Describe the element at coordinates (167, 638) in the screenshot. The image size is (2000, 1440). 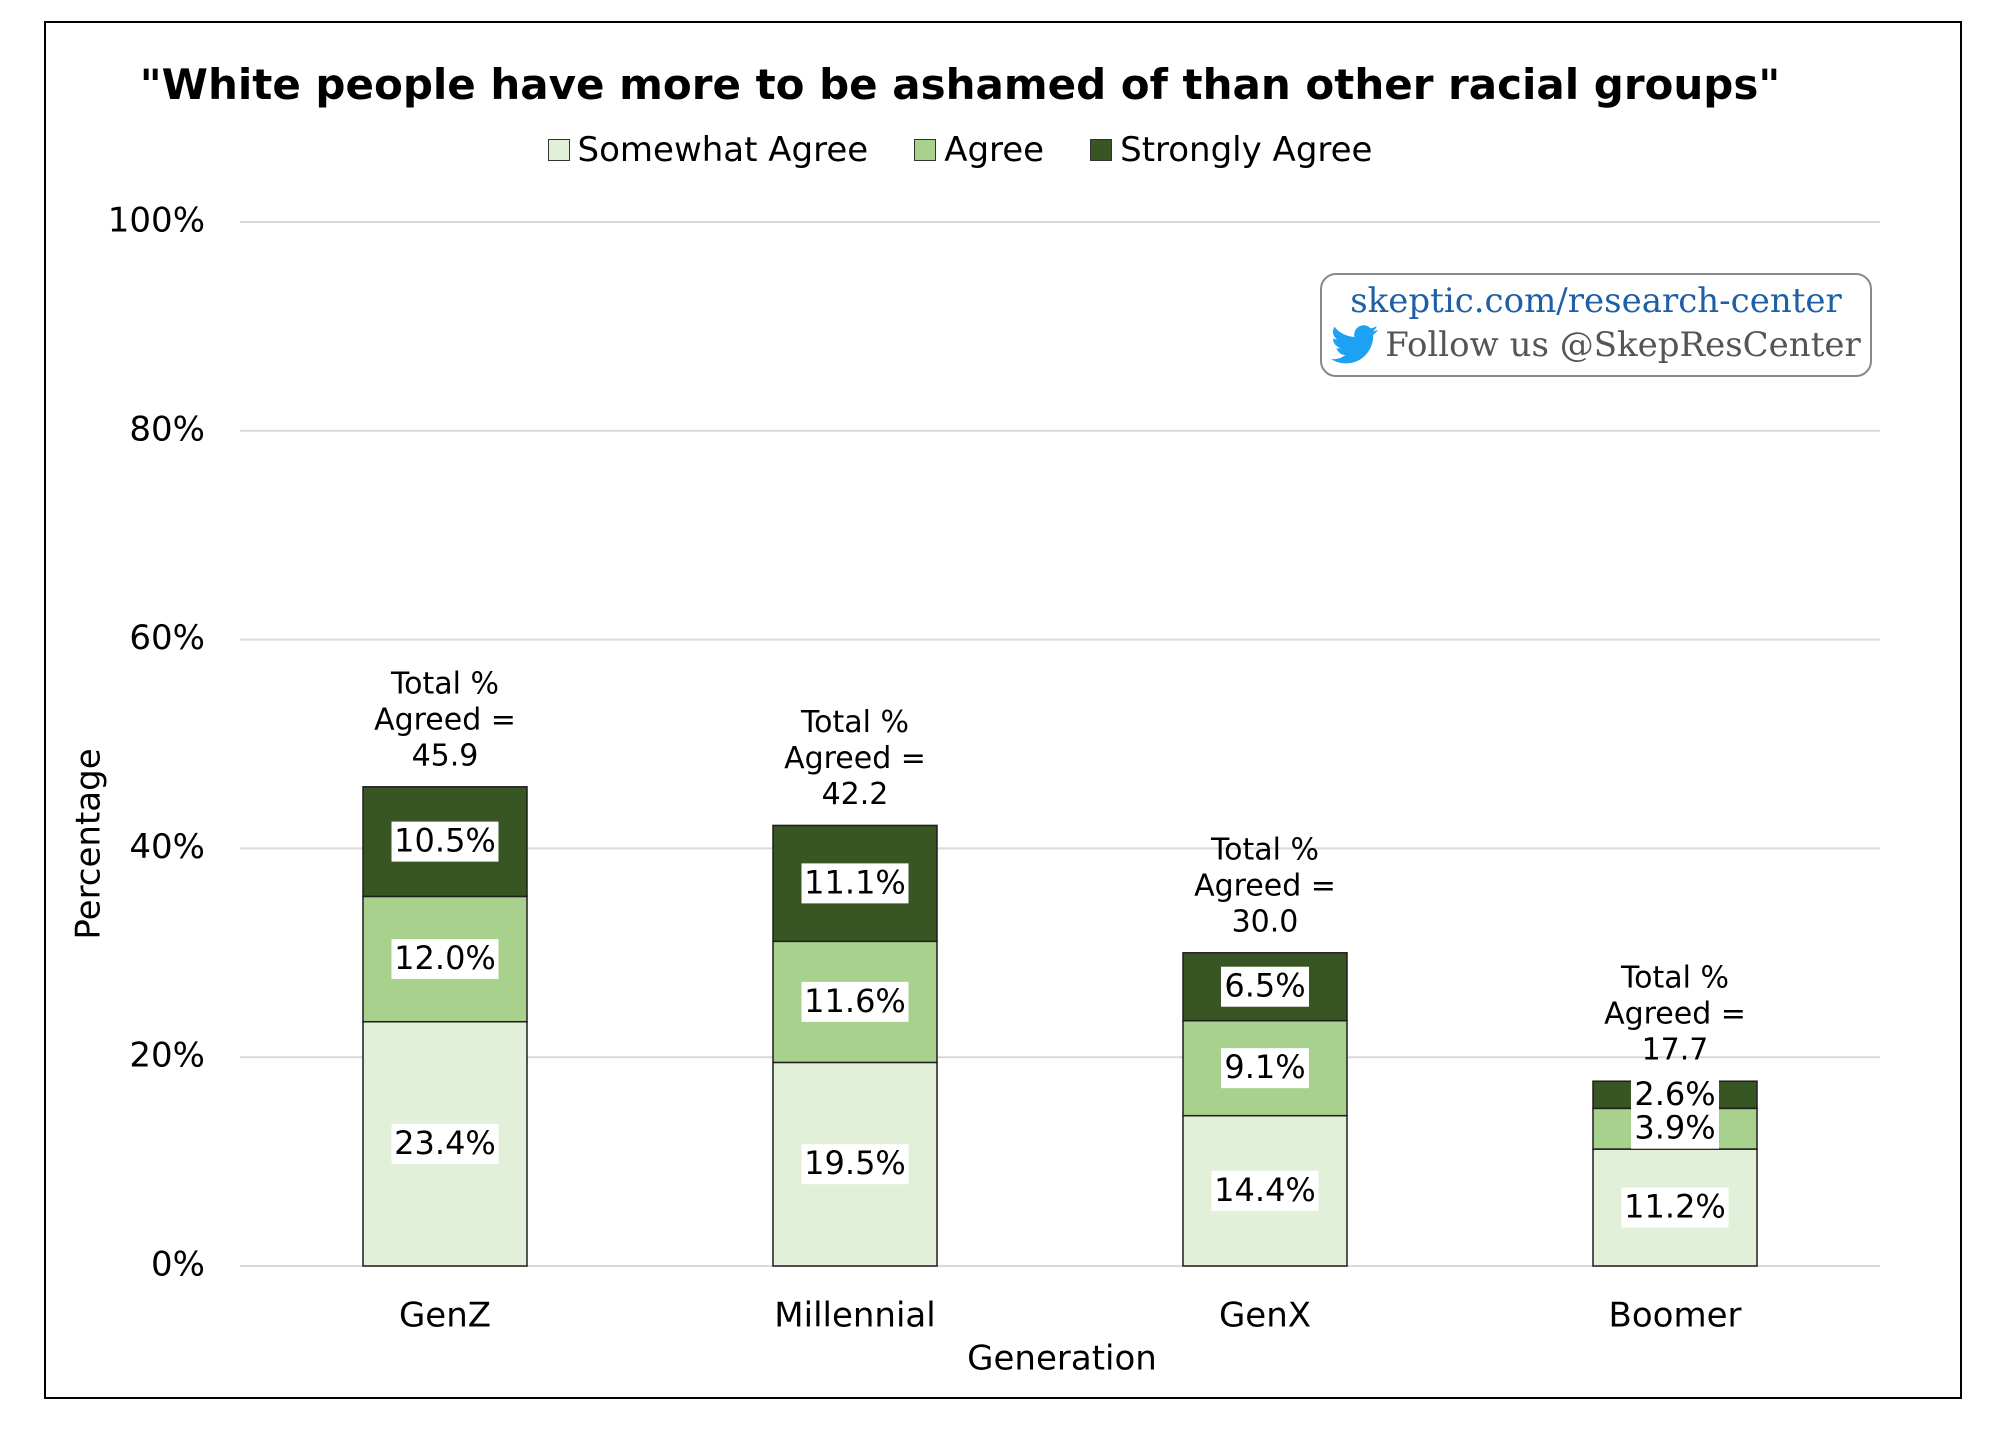
I see `y-tick-label: 60%` at that location.